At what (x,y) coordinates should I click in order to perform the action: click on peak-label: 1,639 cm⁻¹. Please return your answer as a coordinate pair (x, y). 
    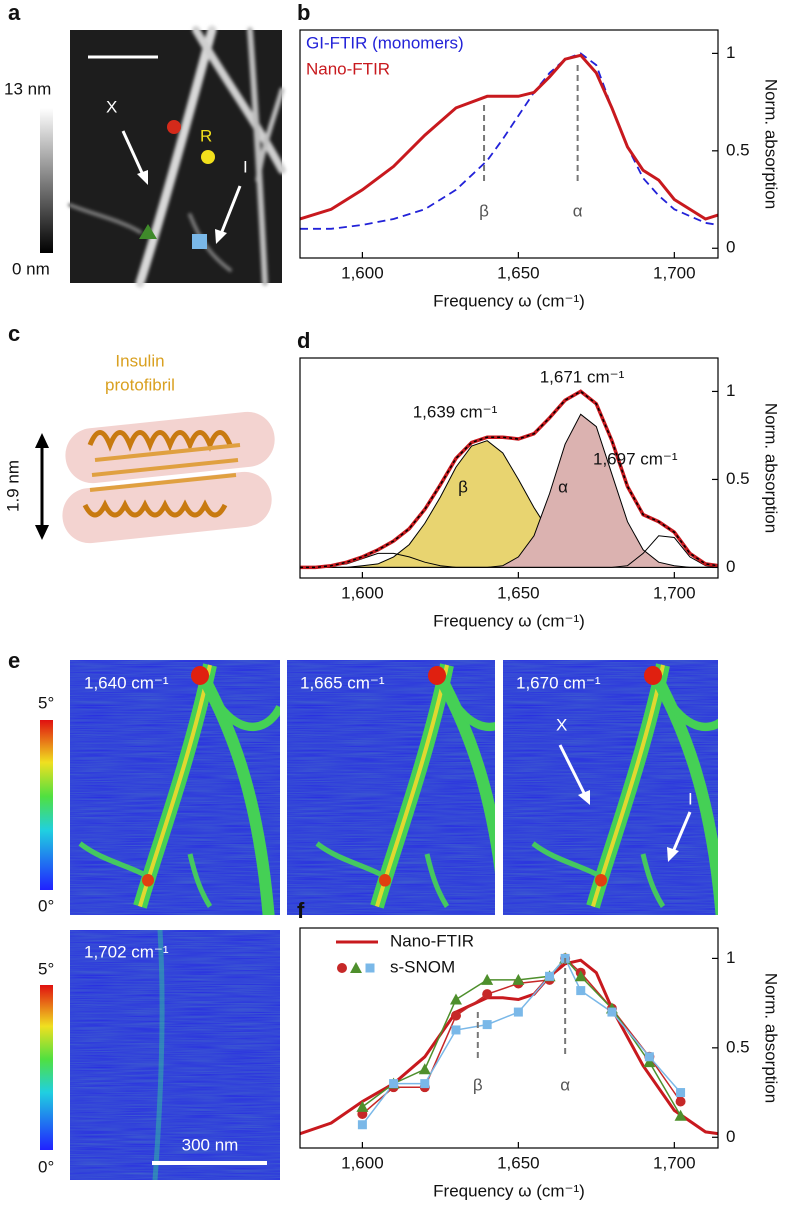
    Looking at the image, I should click on (455, 411).